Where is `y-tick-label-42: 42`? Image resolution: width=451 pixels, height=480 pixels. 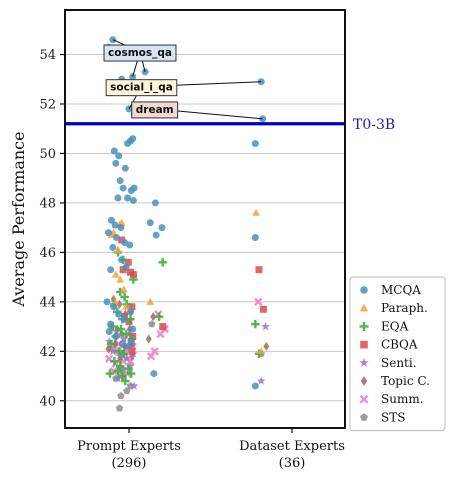
y-tick-label-42: 42 is located at coordinates (47, 352).